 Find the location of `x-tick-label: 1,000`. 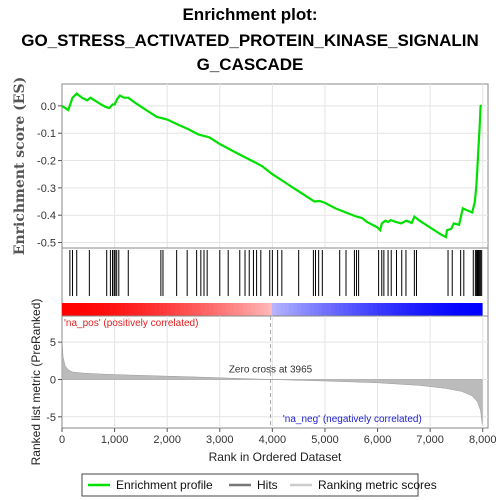

x-tick-label: 1,000 is located at coordinates (115, 440).